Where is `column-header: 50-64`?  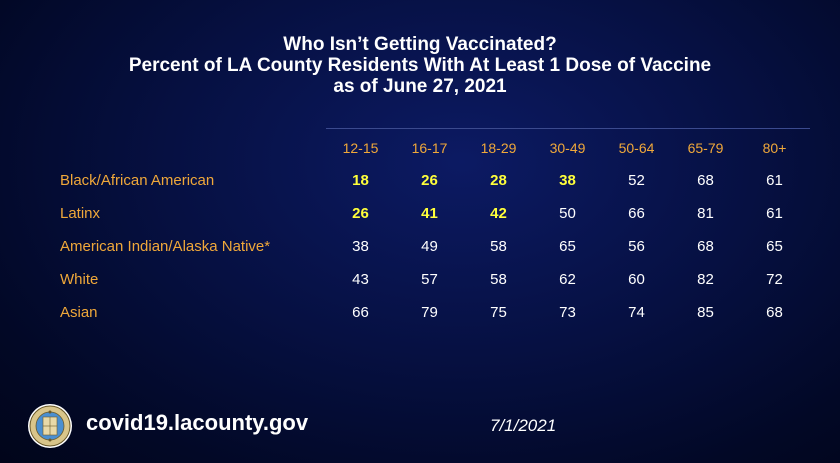
column-header: 50-64 is located at coordinates (636, 147).